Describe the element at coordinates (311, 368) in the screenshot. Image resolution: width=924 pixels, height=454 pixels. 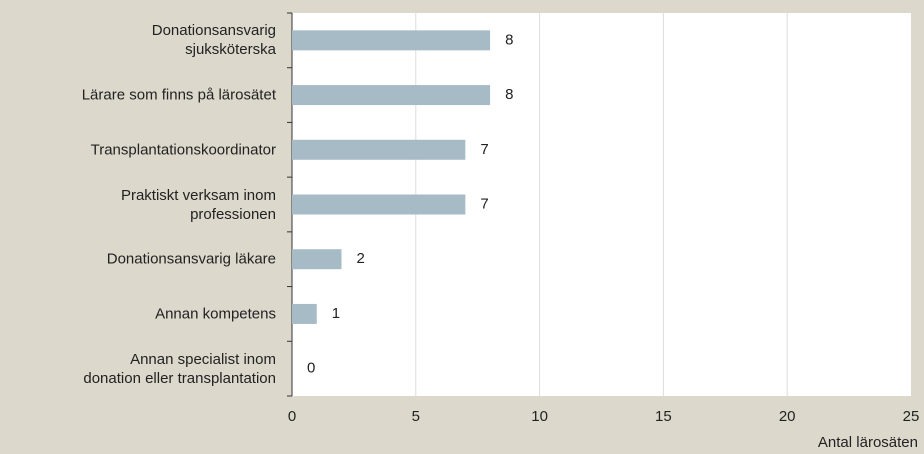
I see `value-label: 0` at that location.